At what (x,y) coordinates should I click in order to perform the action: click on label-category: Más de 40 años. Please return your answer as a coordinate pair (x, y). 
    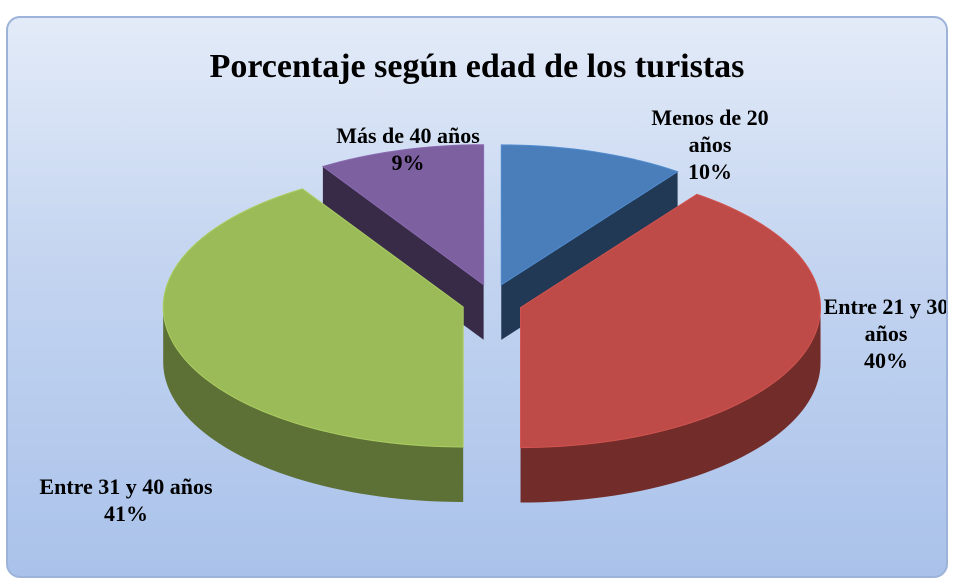
    Looking at the image, I should click on (408, 135).